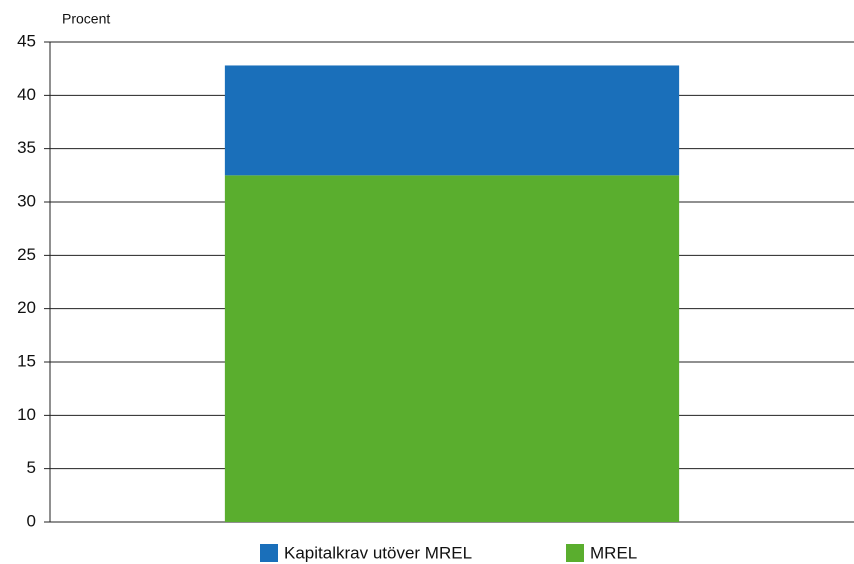 Image resolution: width=854 pixels, height=564 pixels. I want to click on bar-segment, so click(452, 120).